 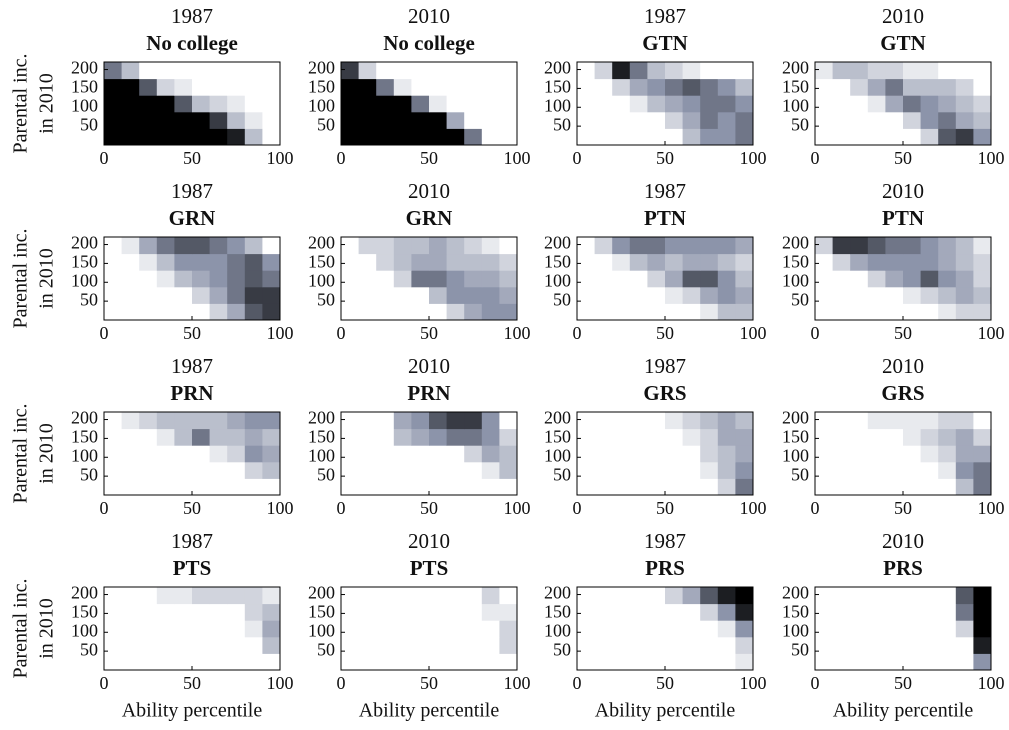 I want to click on y-axis-label: in 2010, so click(x=47, y=103).